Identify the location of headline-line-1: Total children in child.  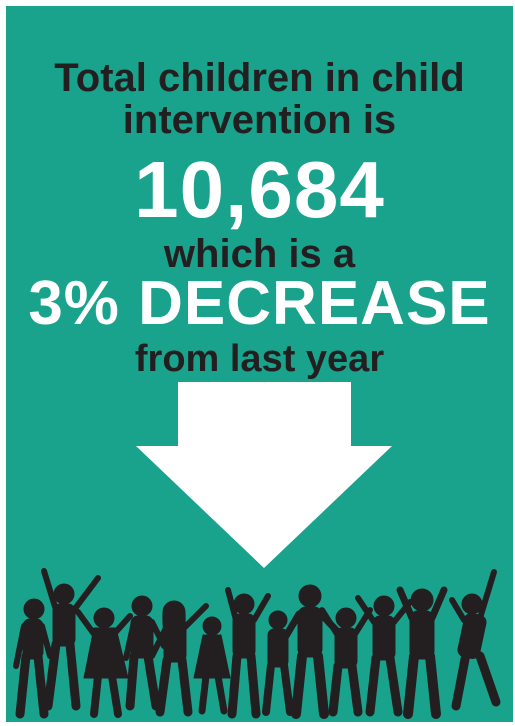
(259, 78).